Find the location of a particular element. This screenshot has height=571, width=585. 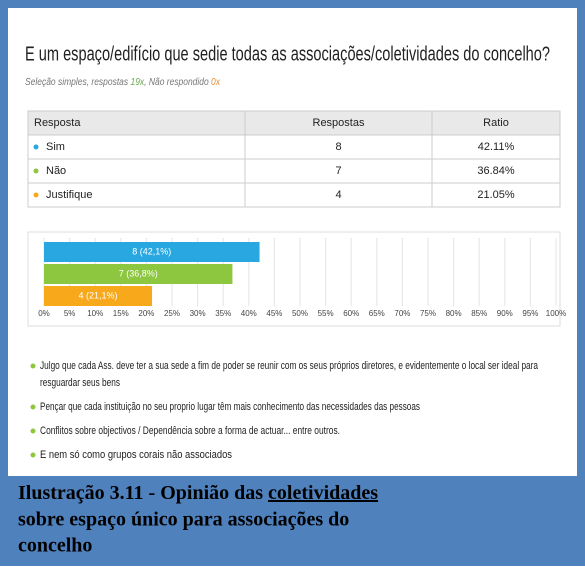

x-tick-label: 5% is located at coordinates (70, 313).